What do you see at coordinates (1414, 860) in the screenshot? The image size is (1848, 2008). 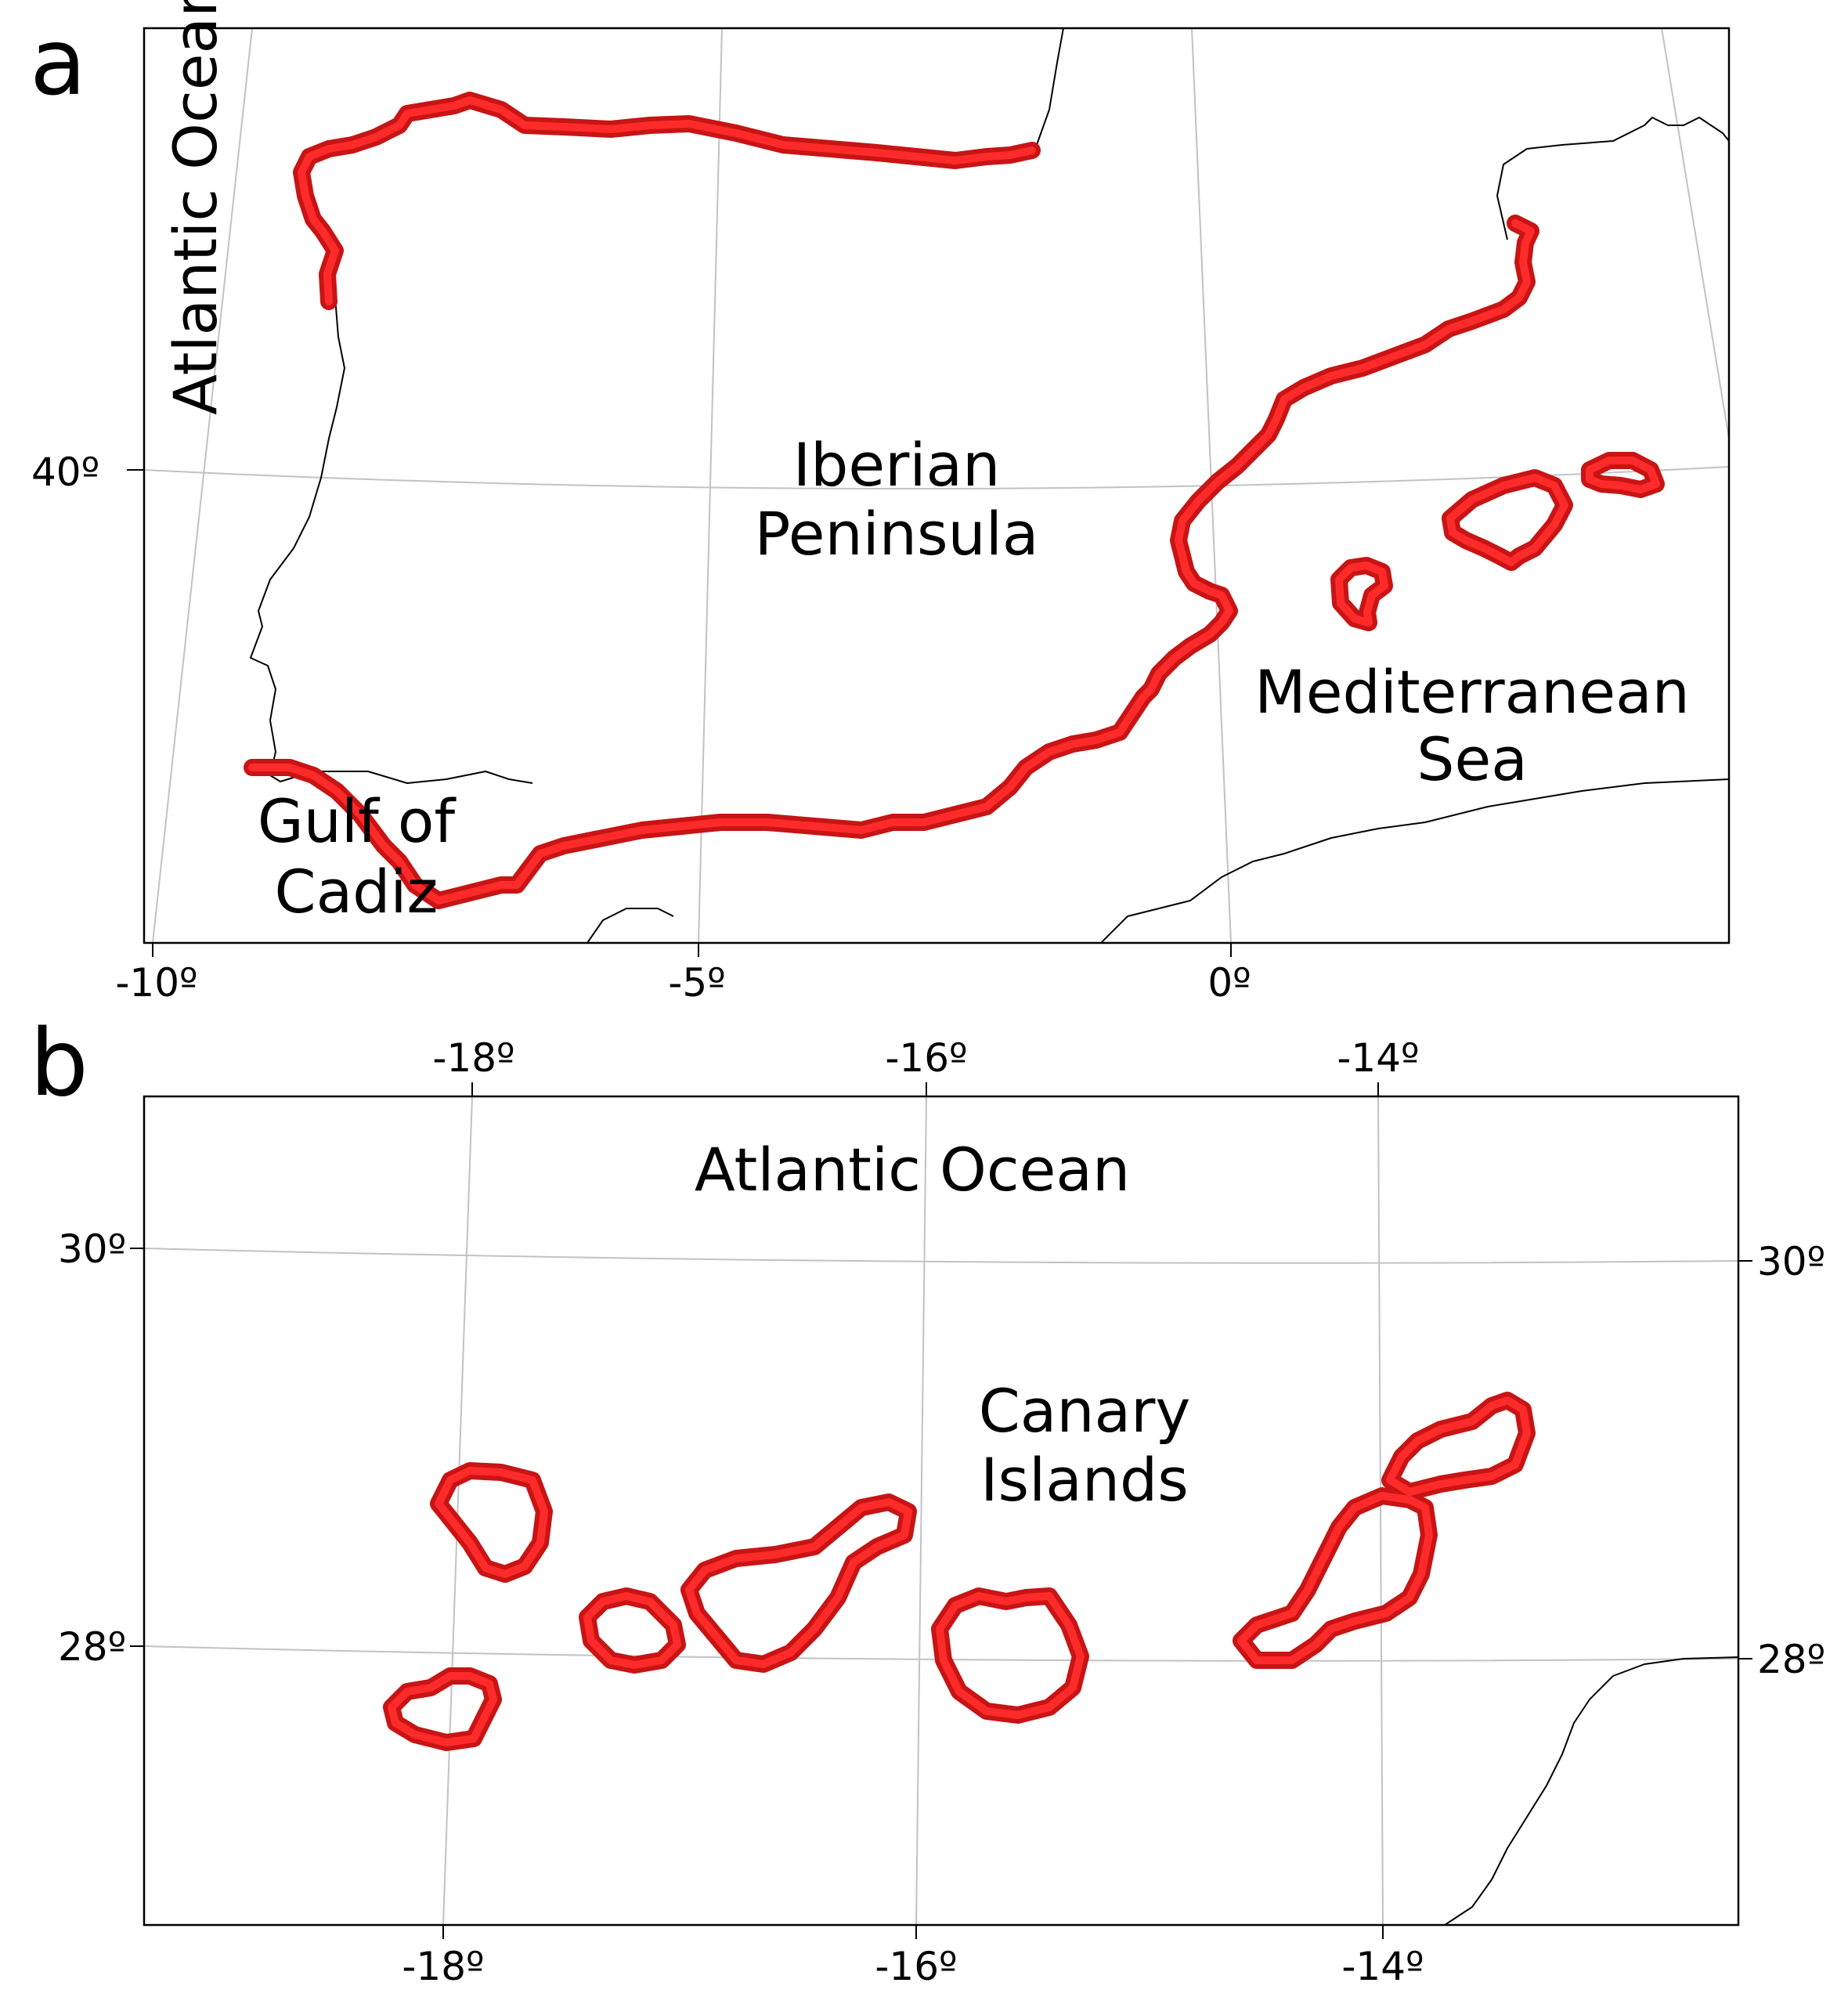 I see `coastline-north-africa` at bounding box center [1414, 860].